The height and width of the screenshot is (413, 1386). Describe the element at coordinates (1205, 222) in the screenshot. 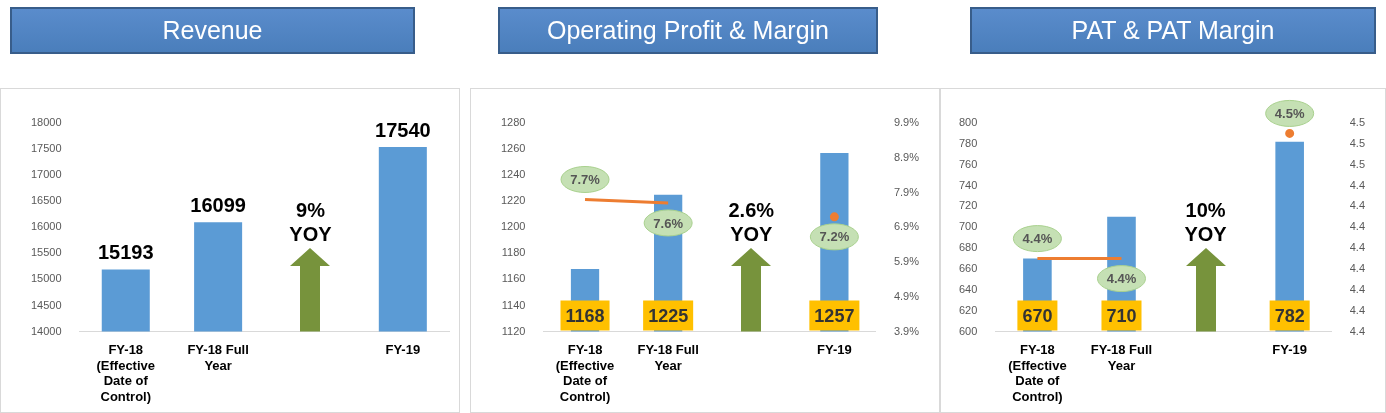

I see `annotation: 10% YOY` at that location.